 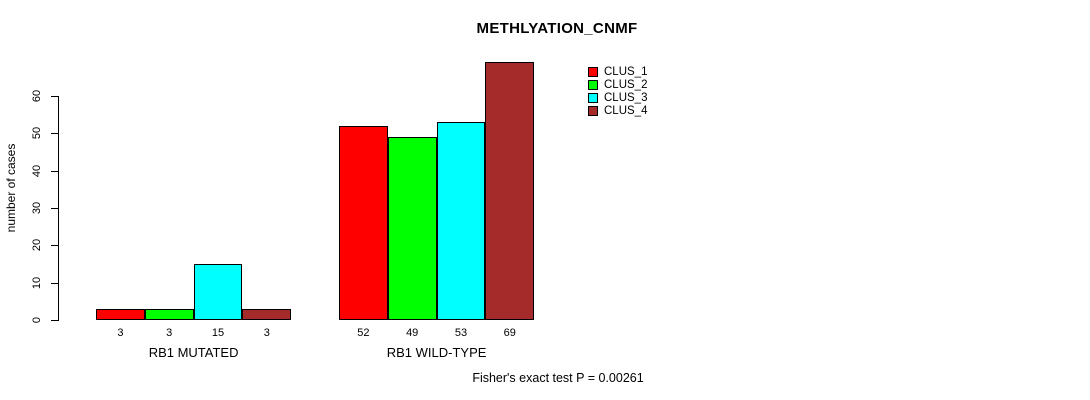 I want to click on legend-label: CLUS_2, so click(x=626, y=84).